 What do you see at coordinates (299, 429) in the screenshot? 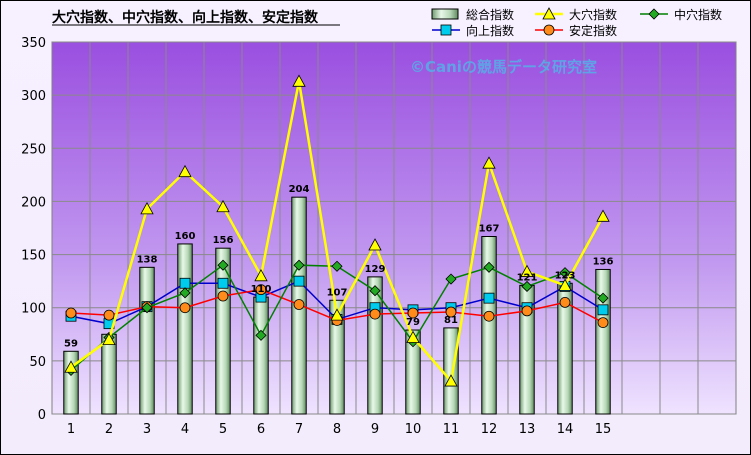
I see `x-tick-label: 7` at bounding box center [299, 429].